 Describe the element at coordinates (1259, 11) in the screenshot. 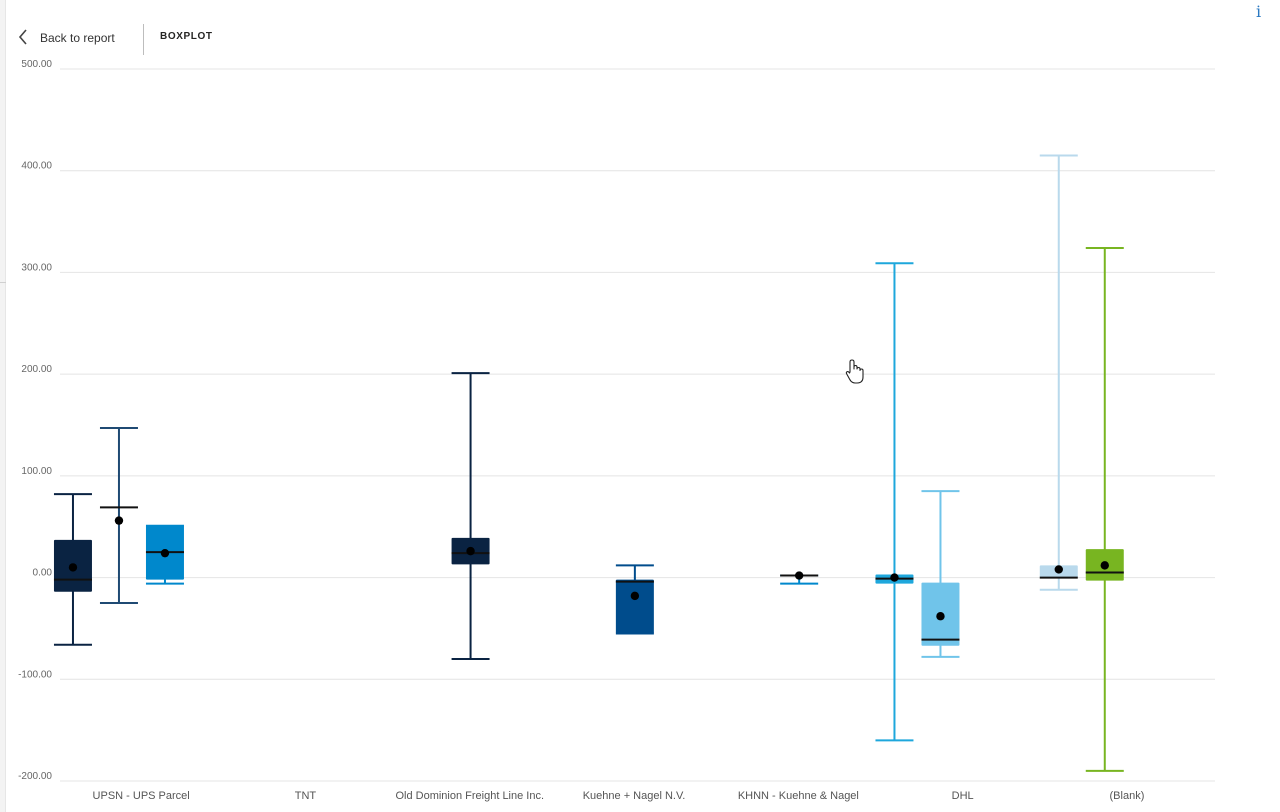

I see `info-icon: i` at that location.